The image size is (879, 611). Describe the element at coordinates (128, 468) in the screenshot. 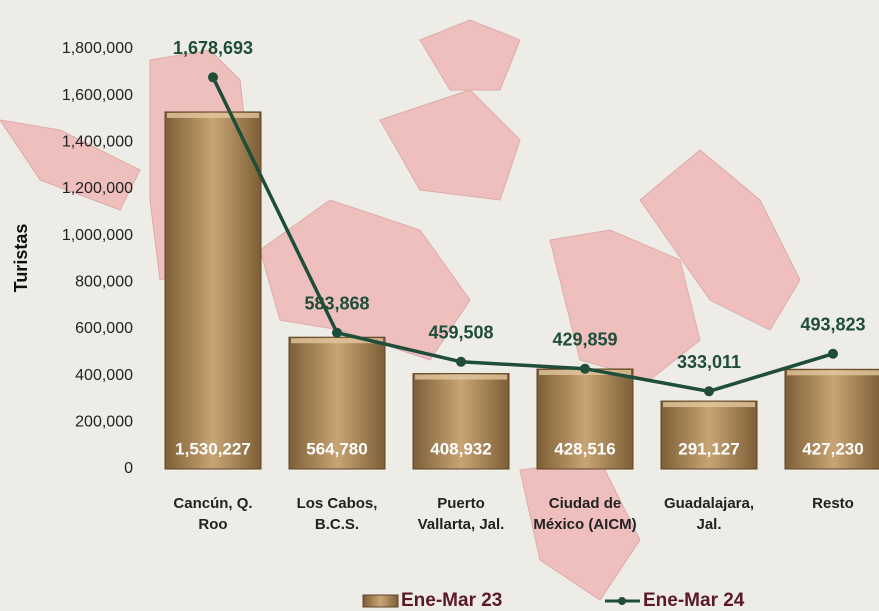

I see `y-tick-label: 0` at that location.